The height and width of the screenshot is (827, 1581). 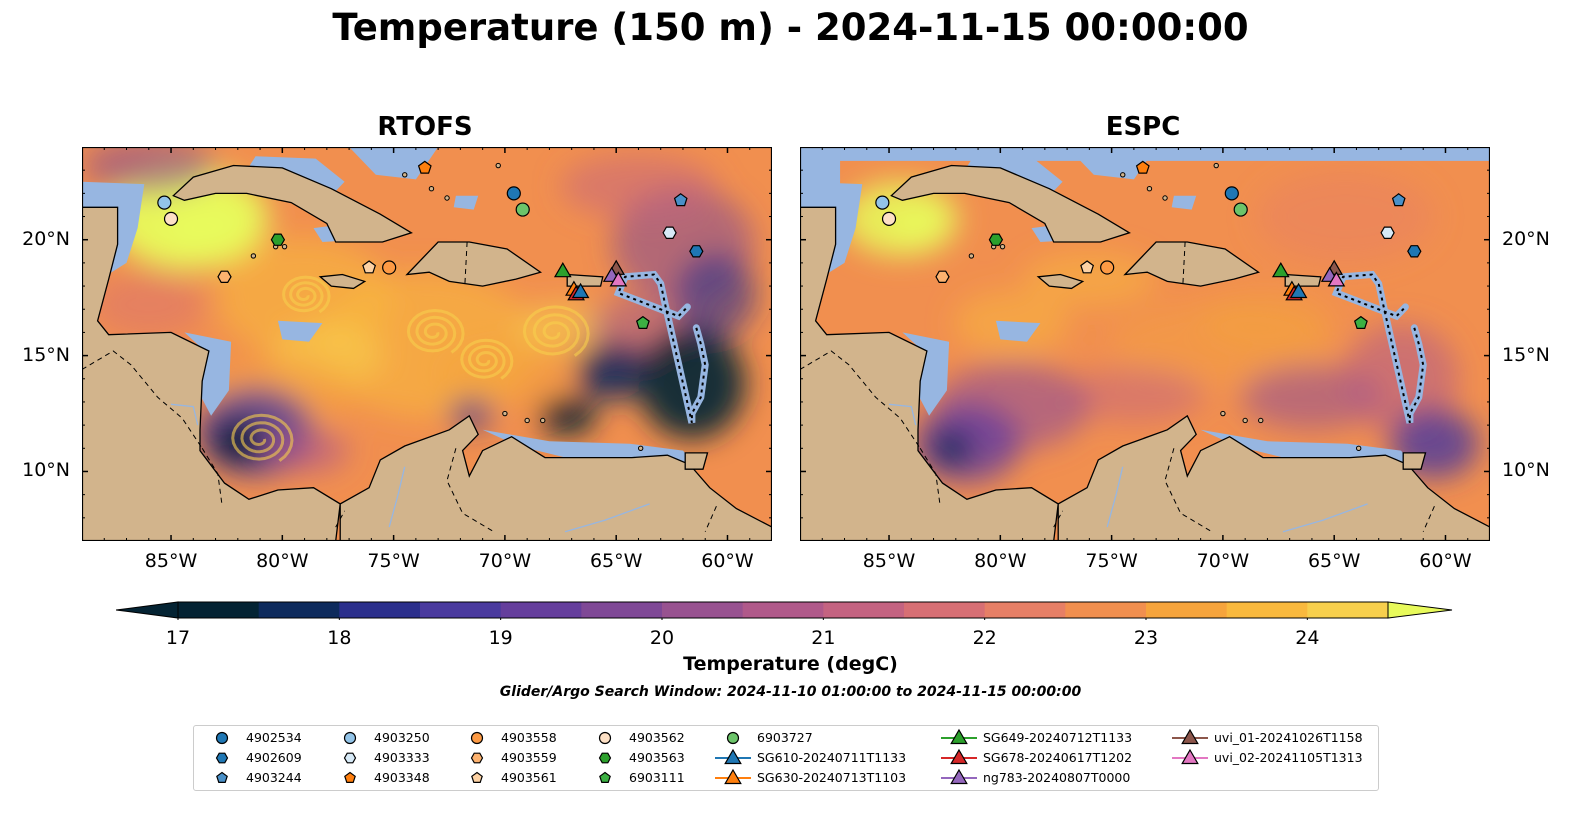 I want to click on legend-label: uvi_01-20241026T1158, so click(x=1288, y=737).